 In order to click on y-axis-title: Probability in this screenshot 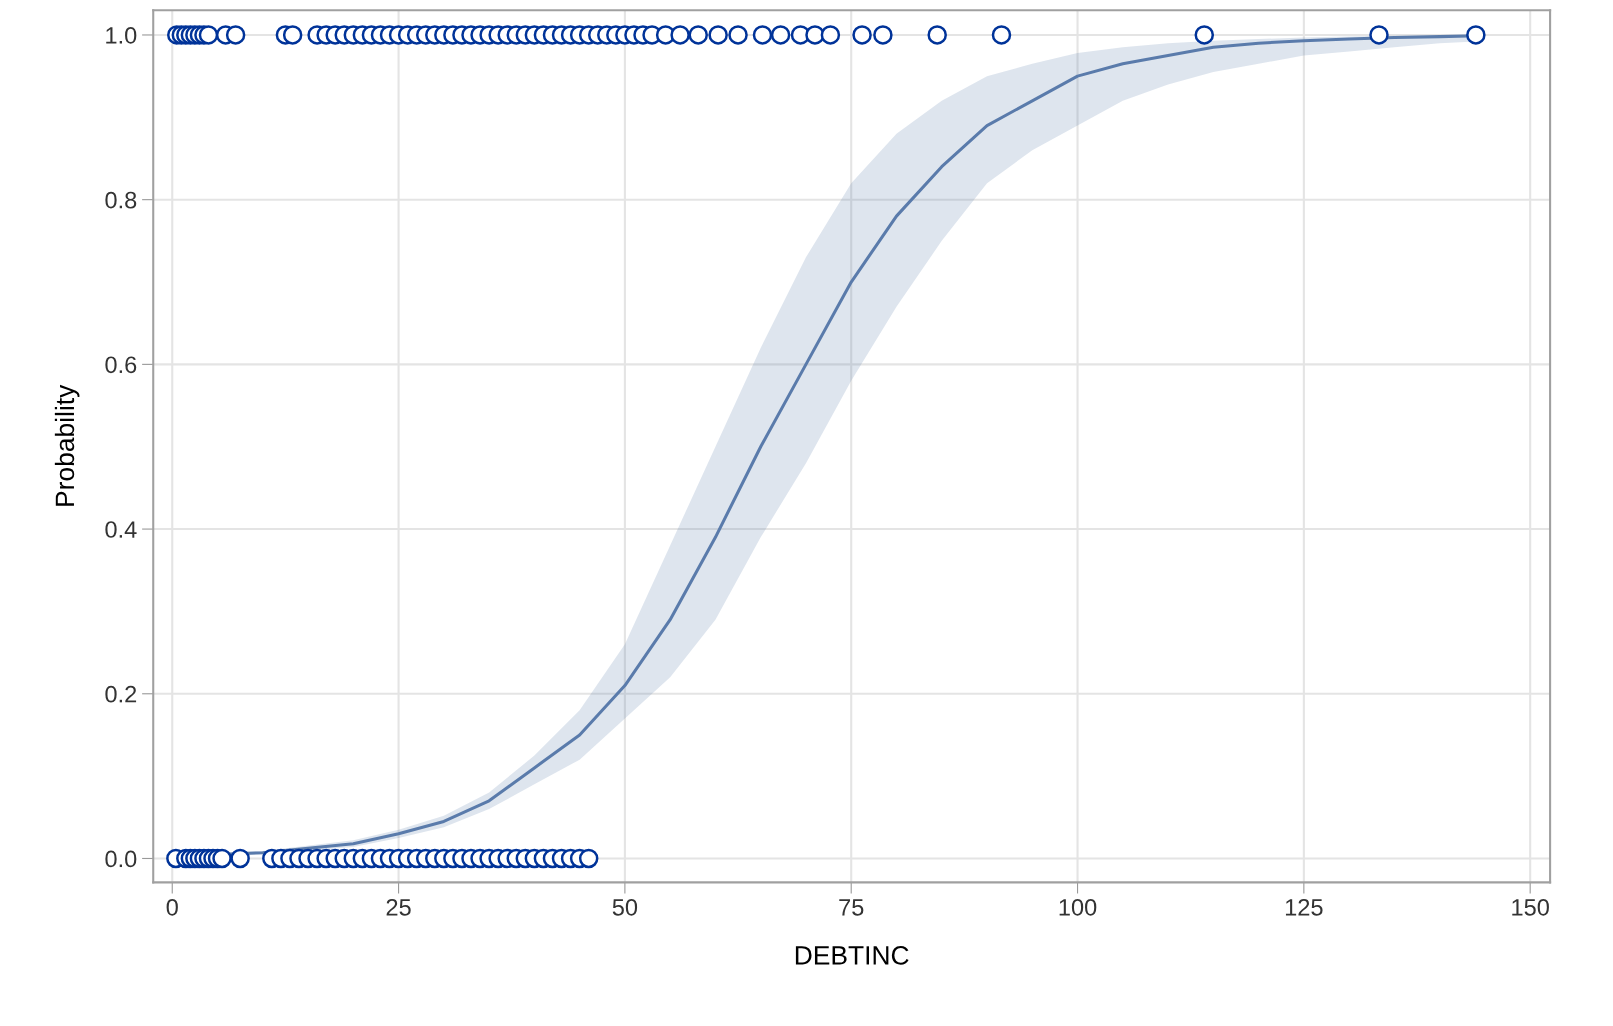, I will do `click(67, 445)`.